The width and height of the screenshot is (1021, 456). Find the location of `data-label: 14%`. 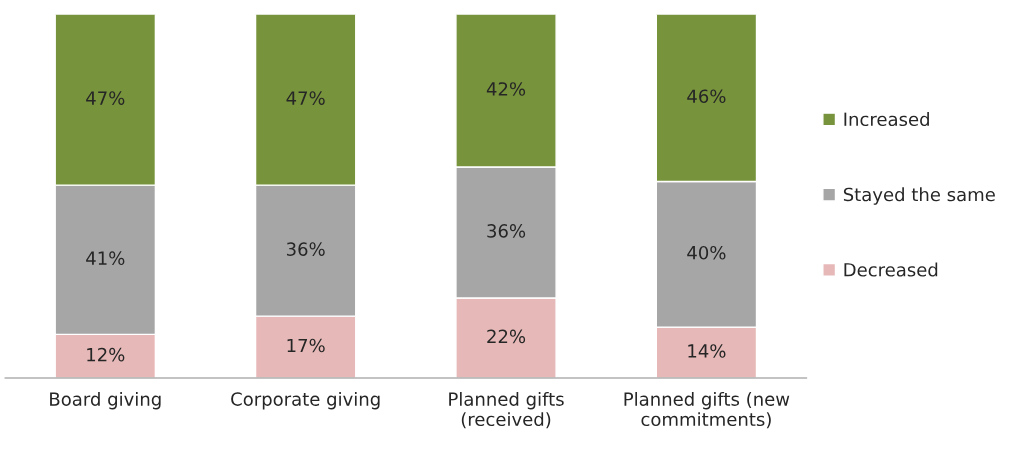

data-label: 14% is located at coordinates (707, 351).